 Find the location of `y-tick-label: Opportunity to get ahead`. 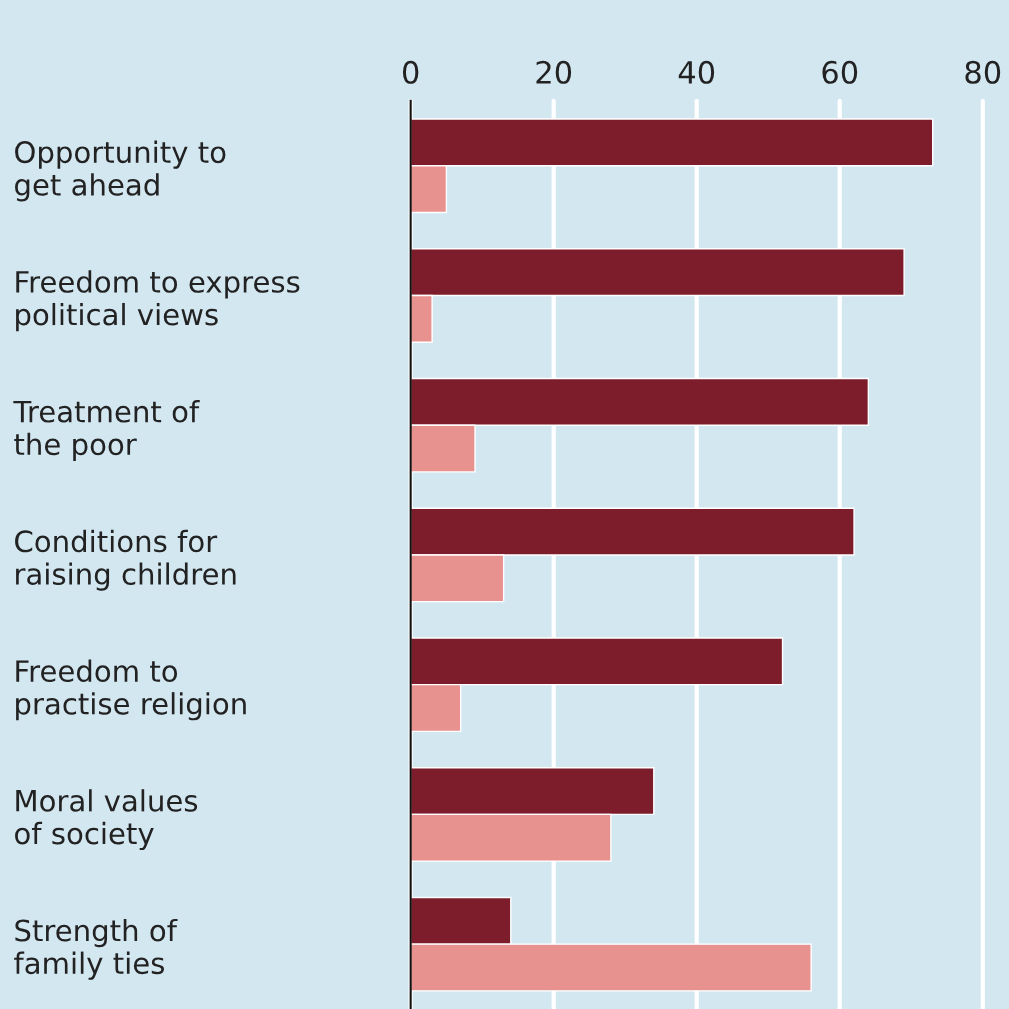

y-tick-label: Opportunity to get ahead is located at coordinates (120, 171).